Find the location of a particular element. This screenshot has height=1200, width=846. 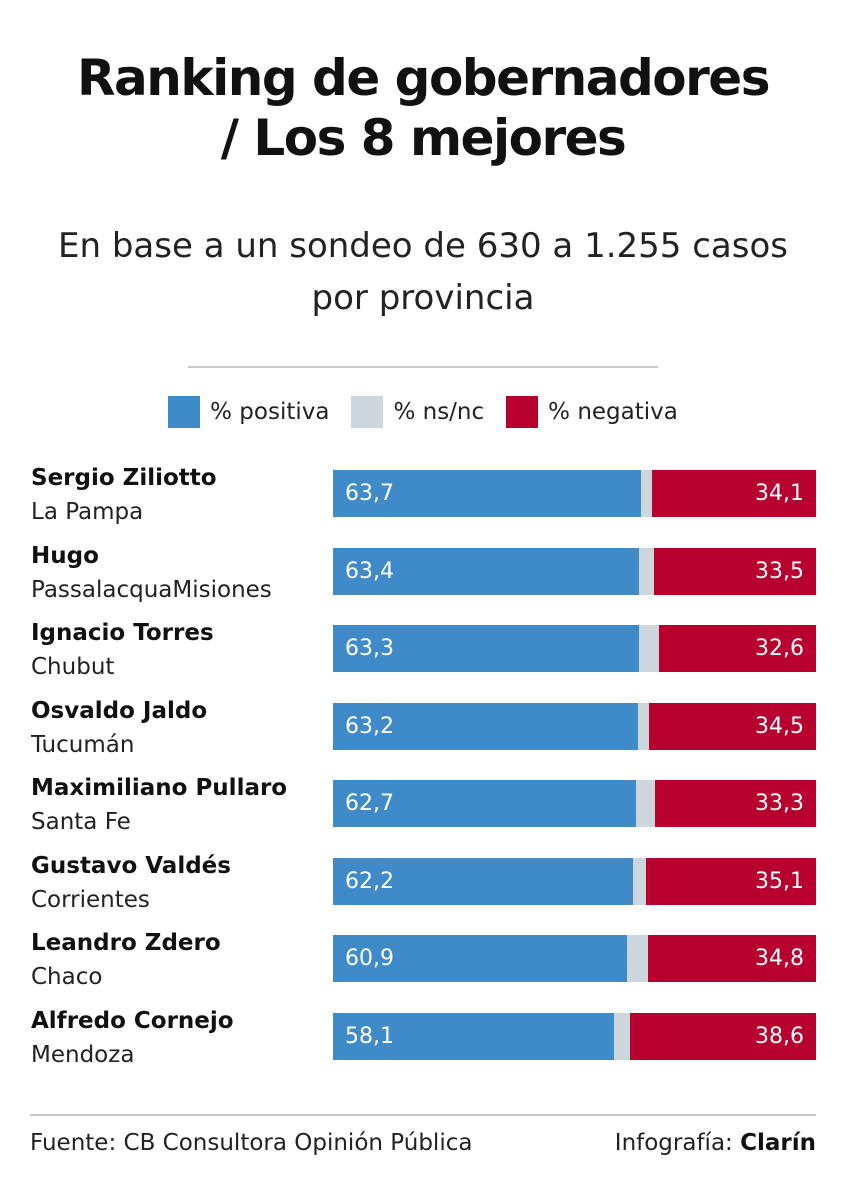

bar-segment-neg: 38,6 is located at coordinates (723, 1036).